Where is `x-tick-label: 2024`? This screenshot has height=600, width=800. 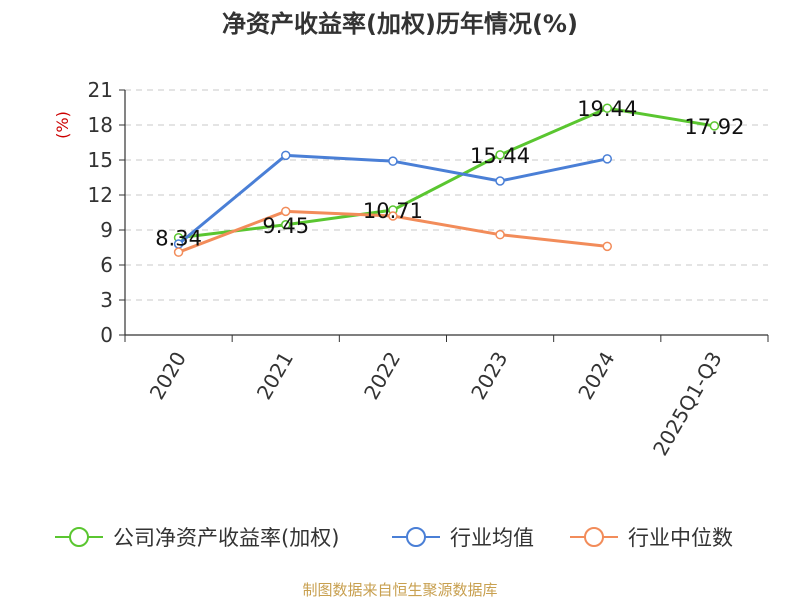
x-tick-label: 2024 is located at coordinates (596, 376).